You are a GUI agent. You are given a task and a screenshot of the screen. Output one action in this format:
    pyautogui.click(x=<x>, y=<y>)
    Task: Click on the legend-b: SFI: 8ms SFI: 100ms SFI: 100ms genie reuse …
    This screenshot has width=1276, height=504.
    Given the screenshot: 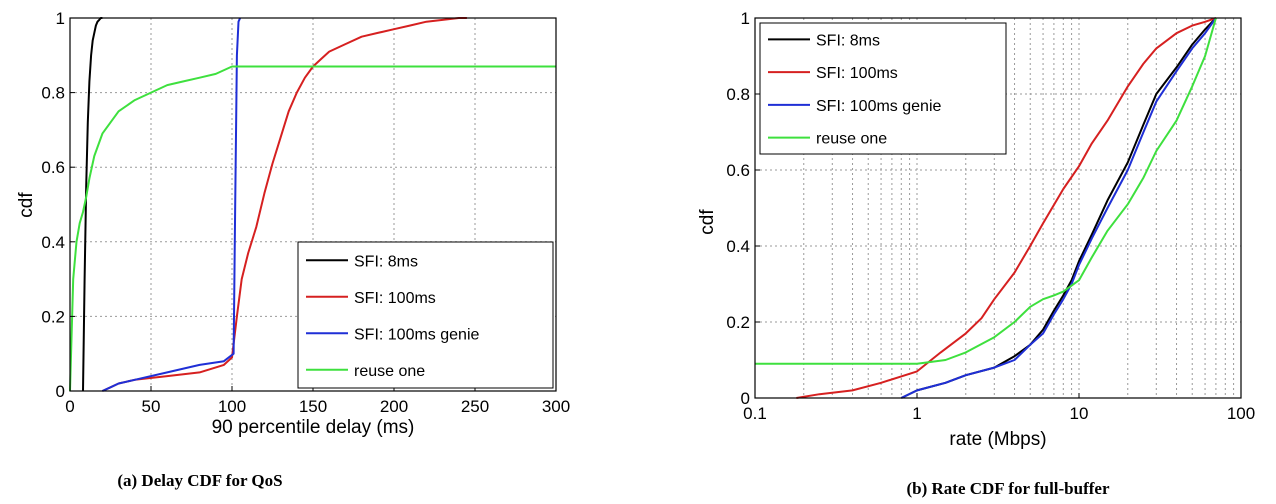 What is the action you would take?
    pyautogui.click(x=883, y=88)
    